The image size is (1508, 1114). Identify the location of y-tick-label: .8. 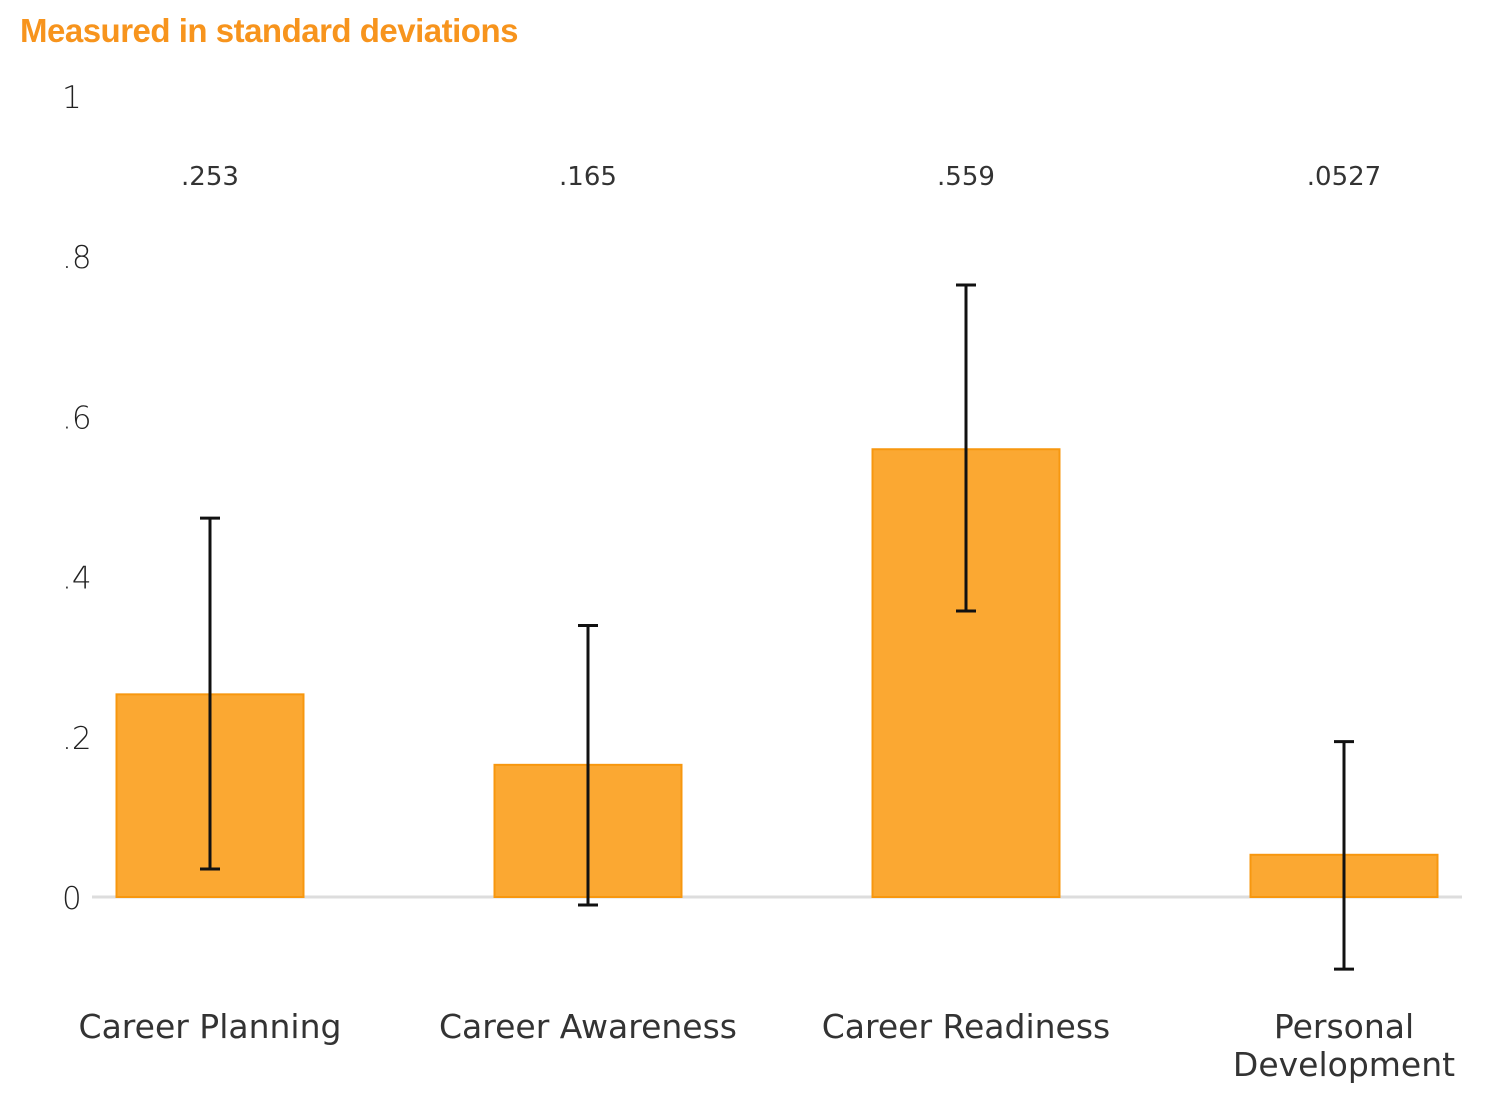
(77, 258).